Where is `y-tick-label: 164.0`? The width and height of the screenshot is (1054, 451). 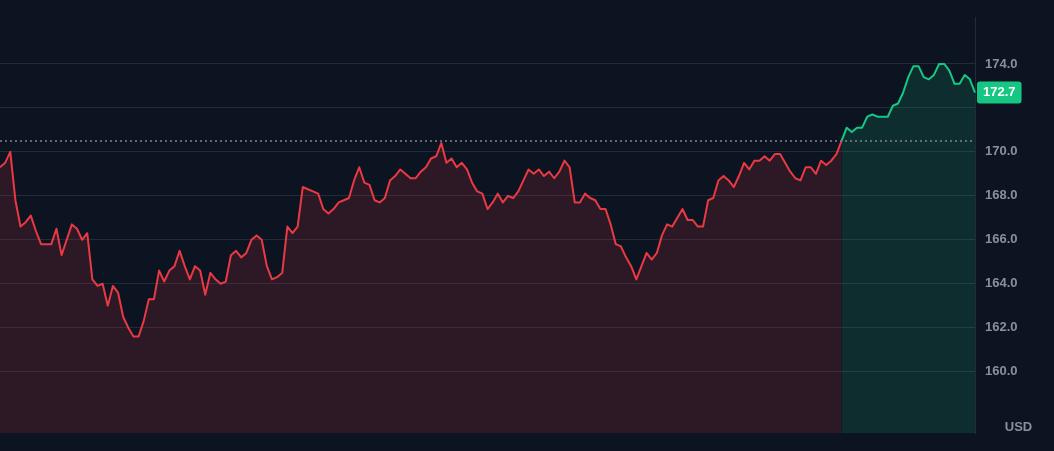 y-tick-label: 164.0 is located at coordinates (1001, 283).